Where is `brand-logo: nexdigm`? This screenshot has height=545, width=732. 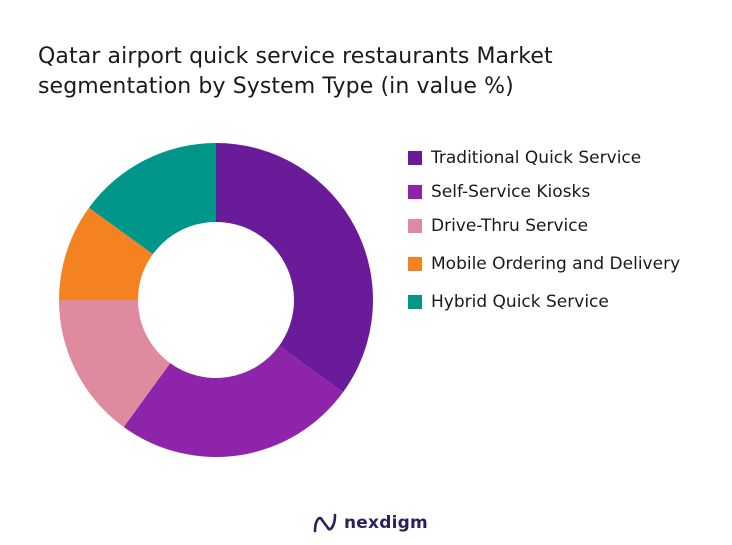 brand-logo: nexdigm is located at coordinates (370, 523).